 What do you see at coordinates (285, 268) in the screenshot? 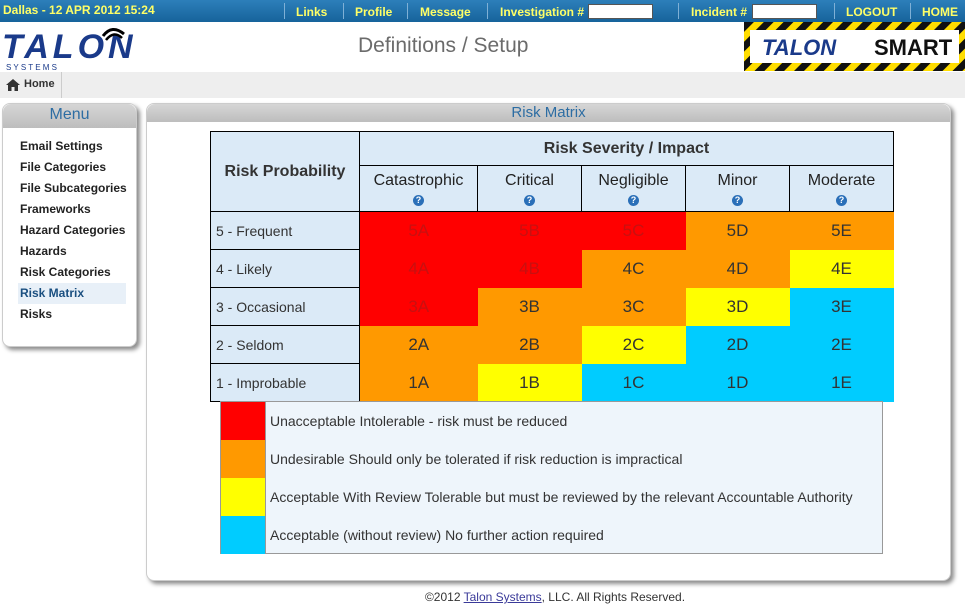
I see `row-header: 4 - Likely` at bounding box center [285, 268].